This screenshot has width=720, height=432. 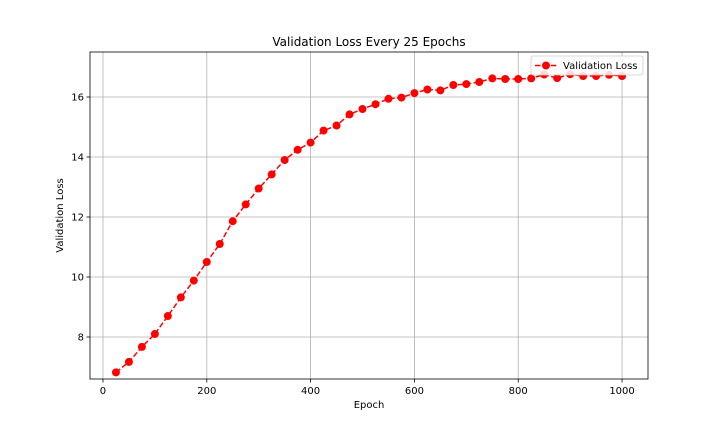 What do you see at coordinates (77, 218) in the screenshot?
I see `y-tick-label: 12` at bounding box center [77, 218].